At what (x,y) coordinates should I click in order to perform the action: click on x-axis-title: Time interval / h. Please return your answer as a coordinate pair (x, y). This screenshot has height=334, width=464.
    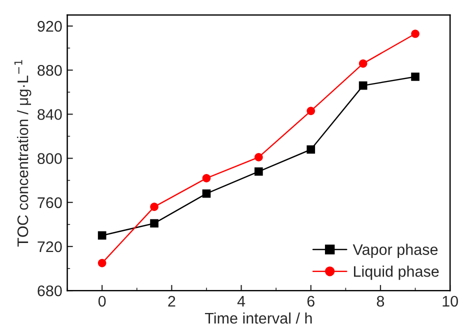
    Looking at the image, I should click on (258, 318).